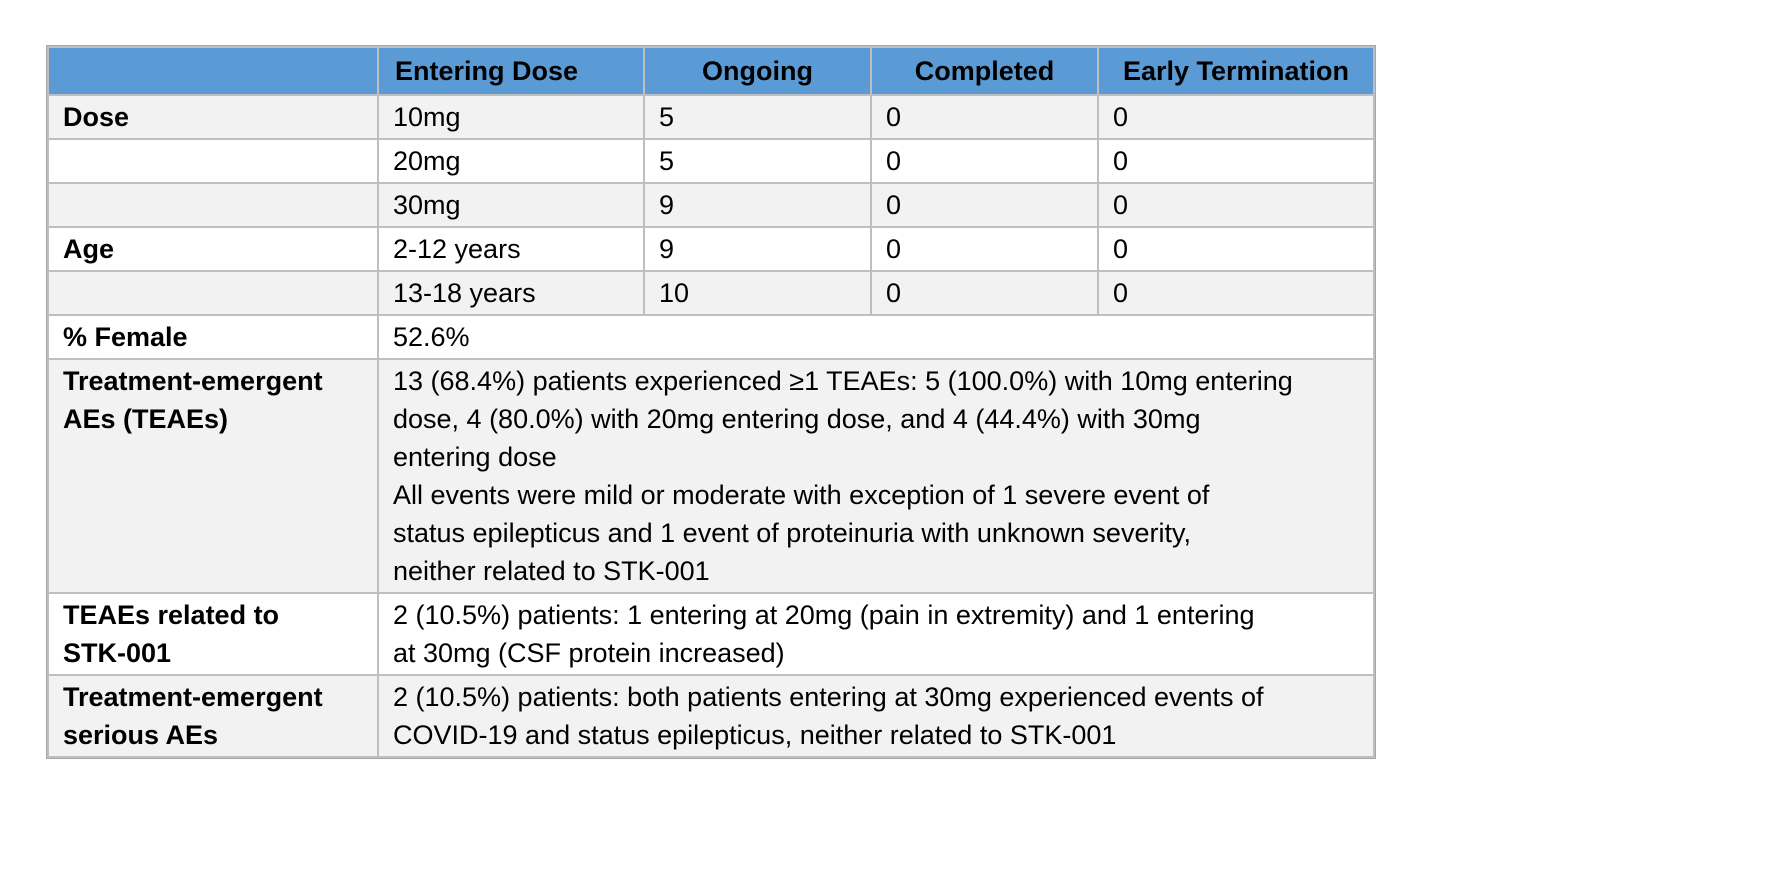 This screenshot has width=1792, height=884. Describe the element at coordinates (511, 117) in the screenshot. I see `entering-dose-cell: 10mg` at that location.